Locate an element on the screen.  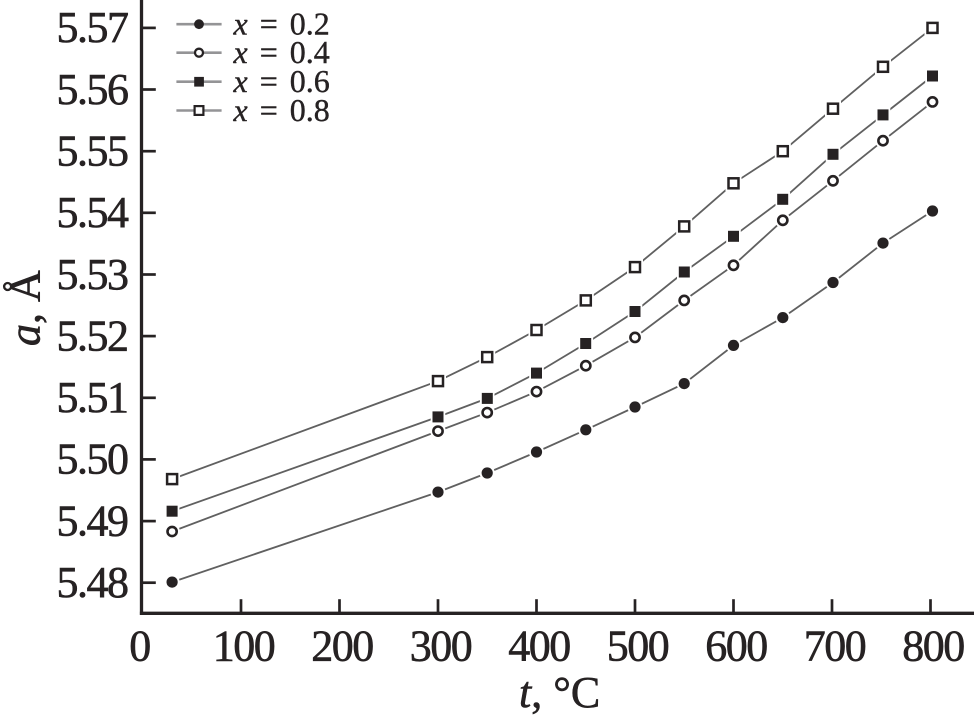
svg-text: 5.52 is located at coordinates (92, 335).